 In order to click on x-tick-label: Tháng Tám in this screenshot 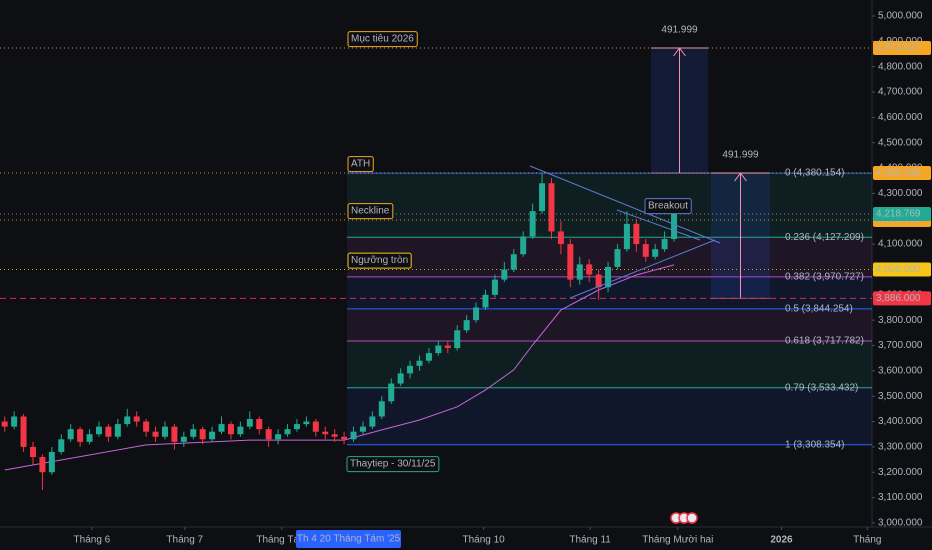, I will do `click(281, 540)`.